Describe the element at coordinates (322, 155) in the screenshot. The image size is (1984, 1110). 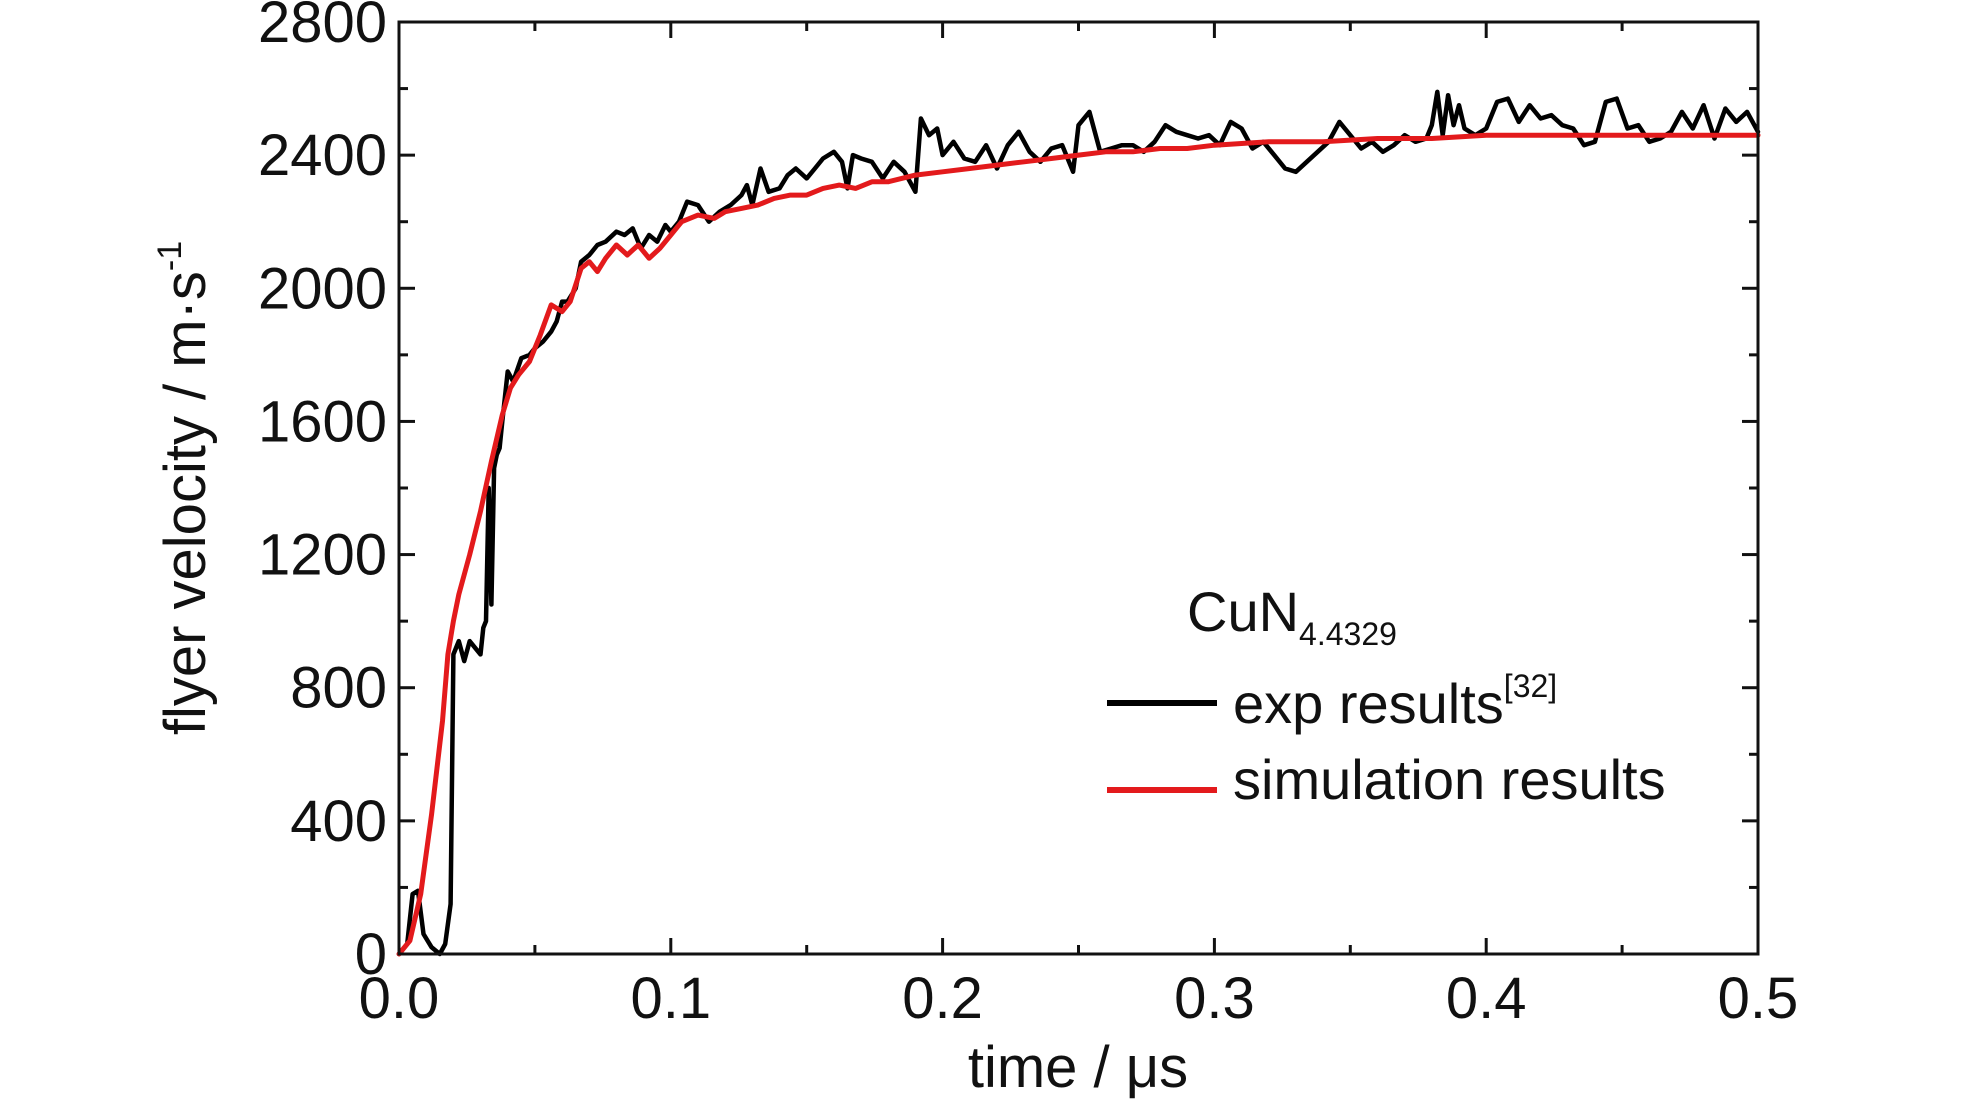
I see `y-tick-label: 2400` at that location.